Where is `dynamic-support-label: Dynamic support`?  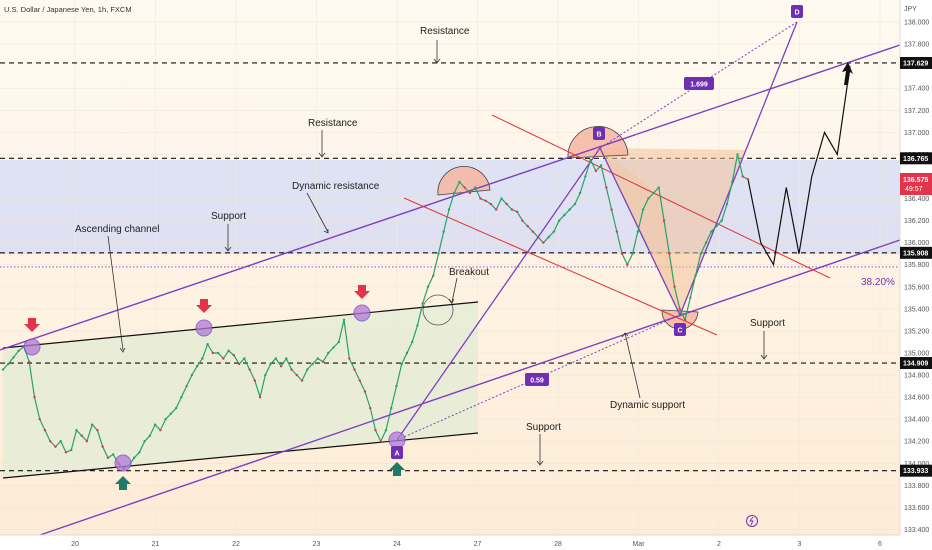 dynamic-support-label: Dynamic support is located at coordinates (647, 405).